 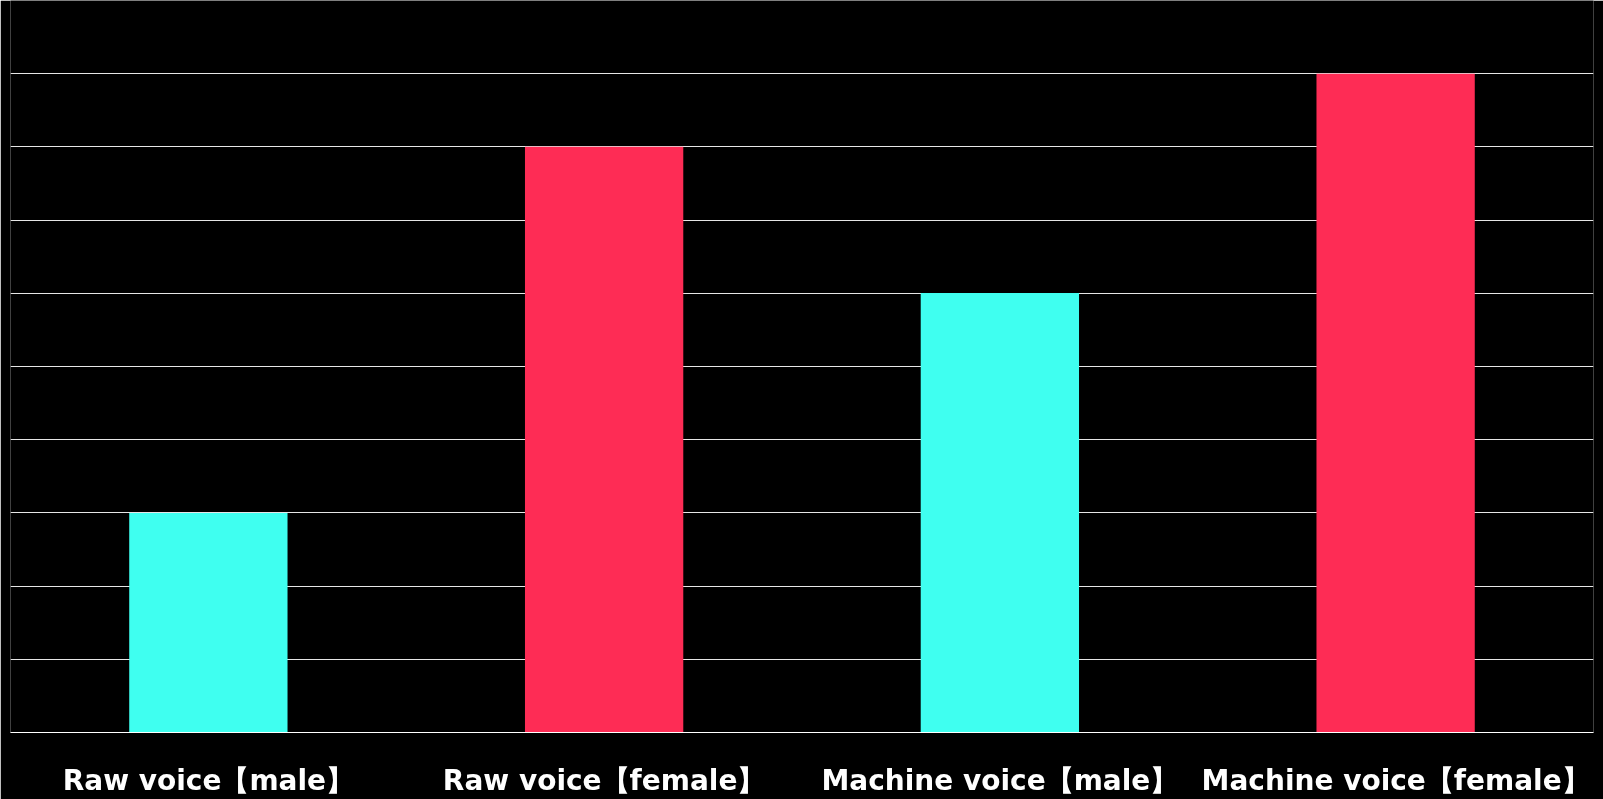 What do you see at coordinates (1395, 780) in the screenshot?
I see `x-tick-label: Machine voice【female】` at bounding box center [1395, 780].